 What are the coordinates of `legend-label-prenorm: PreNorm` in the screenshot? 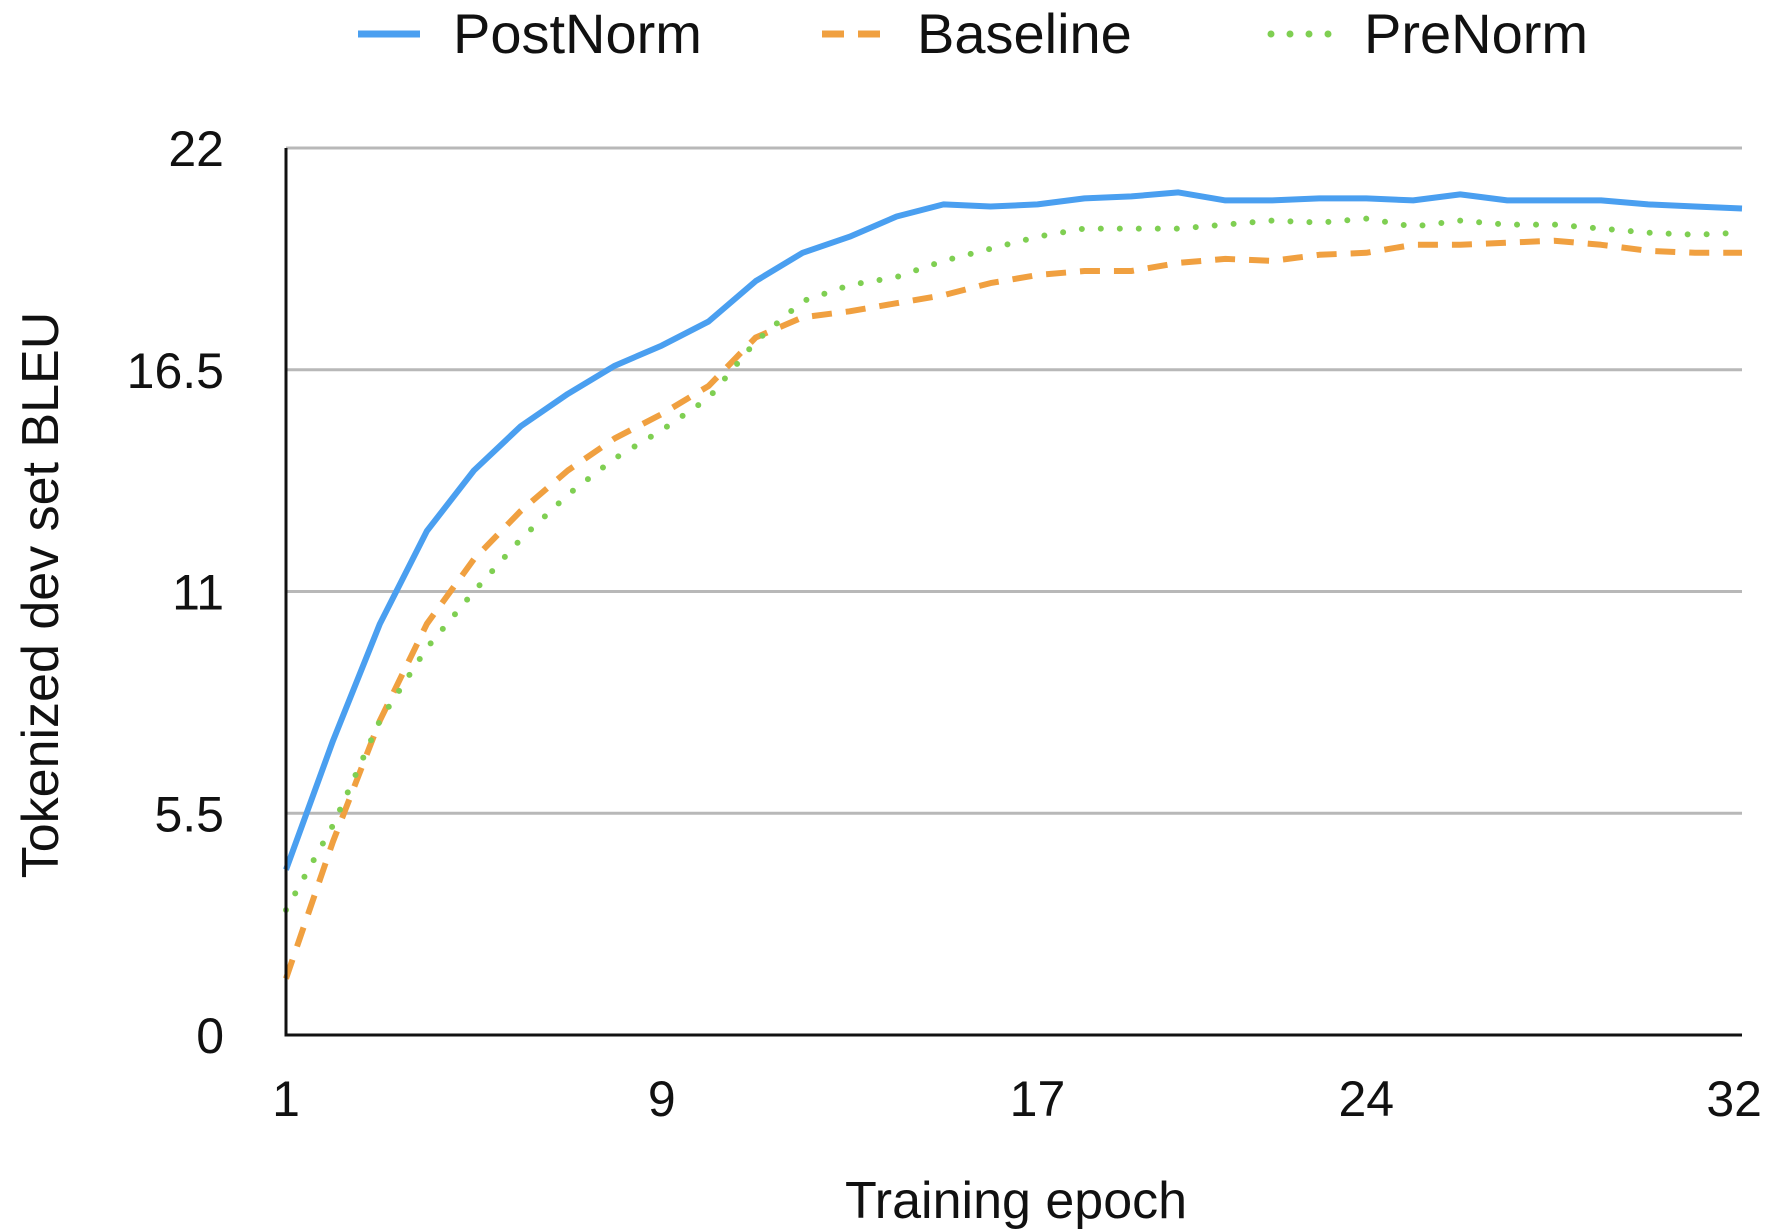 It's located at (1476, 33).